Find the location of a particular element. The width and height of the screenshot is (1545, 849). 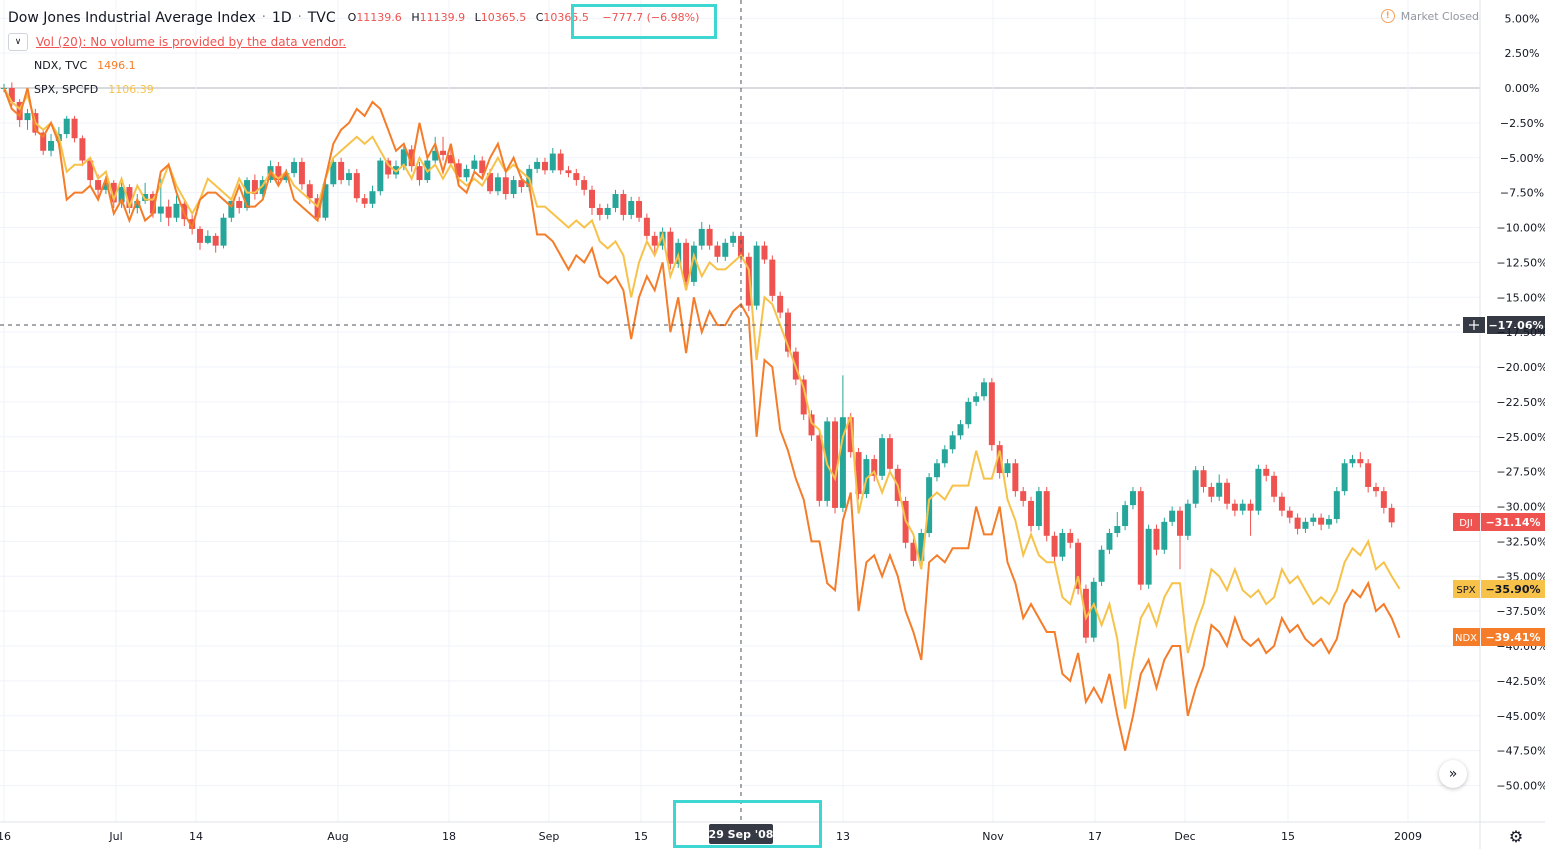

compare-symbol-name: NDX, TVC is located at coordinates (61, 65).